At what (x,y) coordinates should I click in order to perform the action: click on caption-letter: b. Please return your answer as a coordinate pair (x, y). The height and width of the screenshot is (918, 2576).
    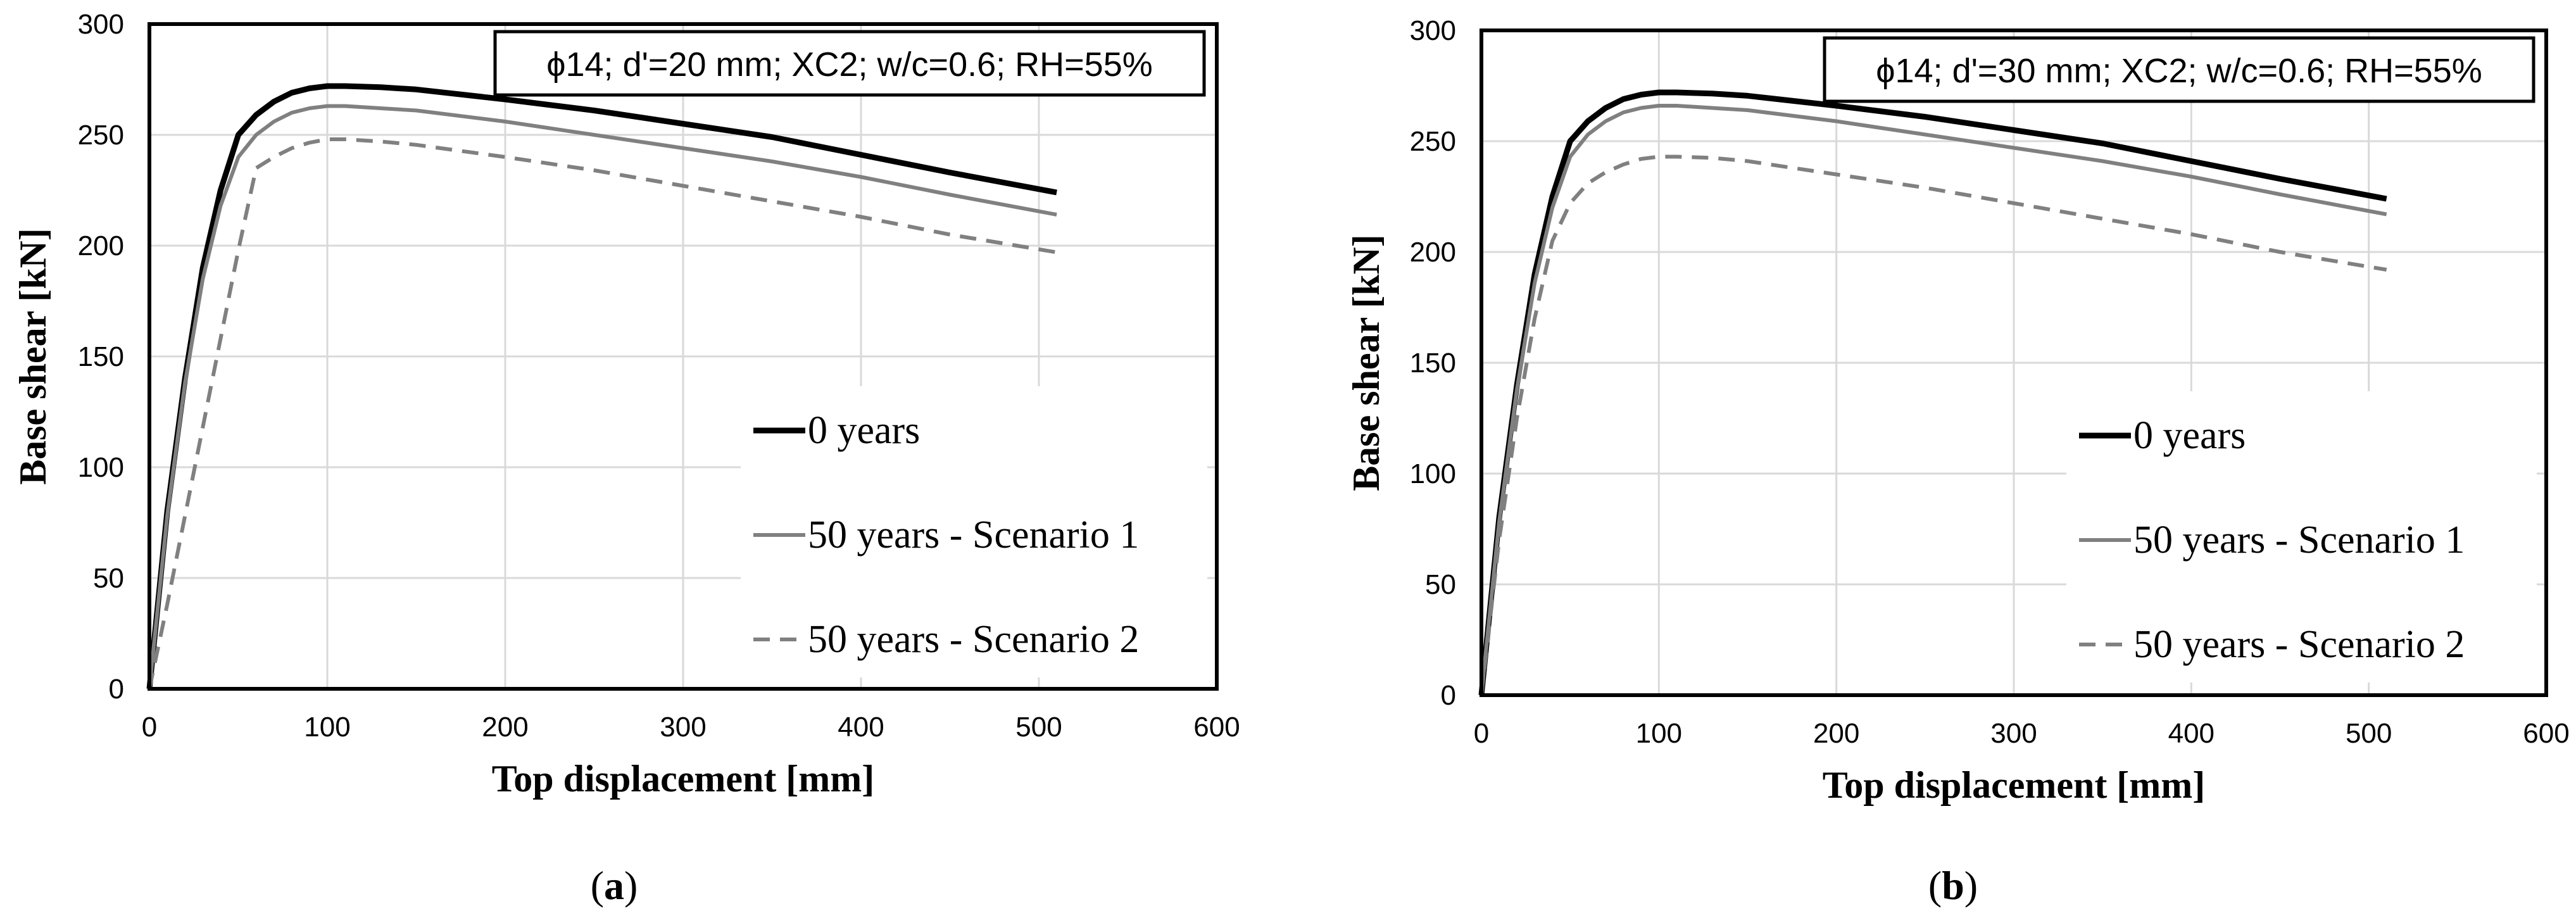
    Looking at the image, I should click on (1953, 885).